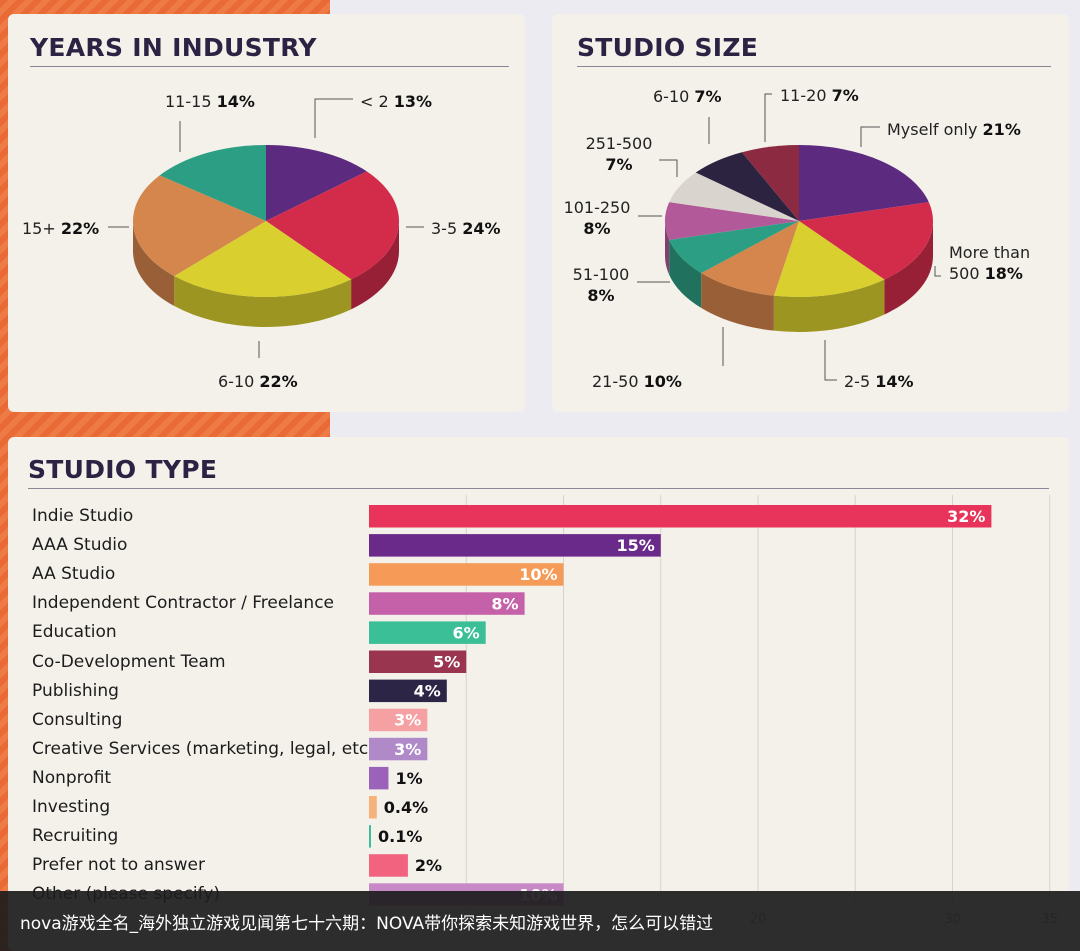  Describe the element at coordinates (396, 101) in the screenshot. I see `years-label-lt2: < 2 13%` at that location.